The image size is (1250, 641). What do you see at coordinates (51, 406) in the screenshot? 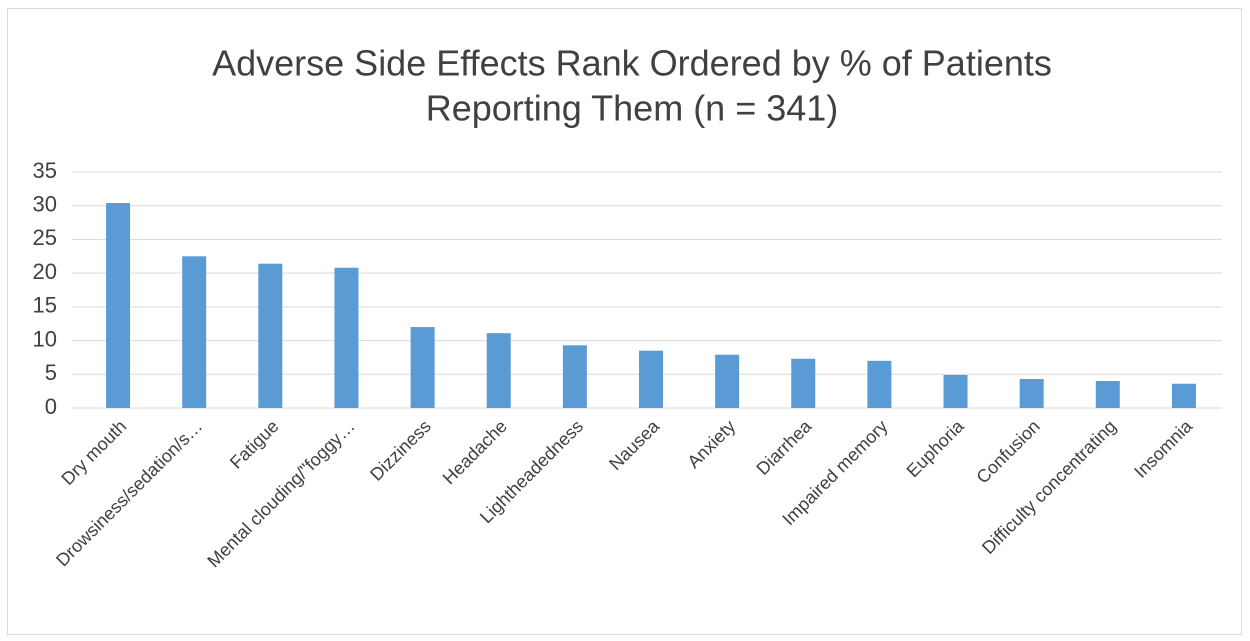
I see `y-tick-label: 0` at bounding box center [51, 406].